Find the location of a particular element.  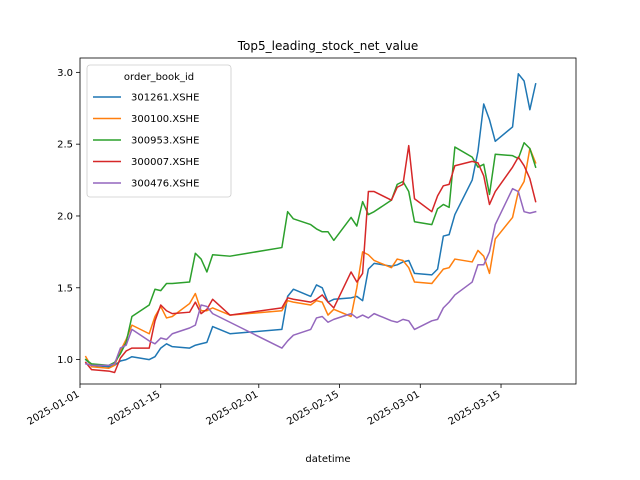

legend-label: 300100.XSHE is located at coordinates (165, 119).